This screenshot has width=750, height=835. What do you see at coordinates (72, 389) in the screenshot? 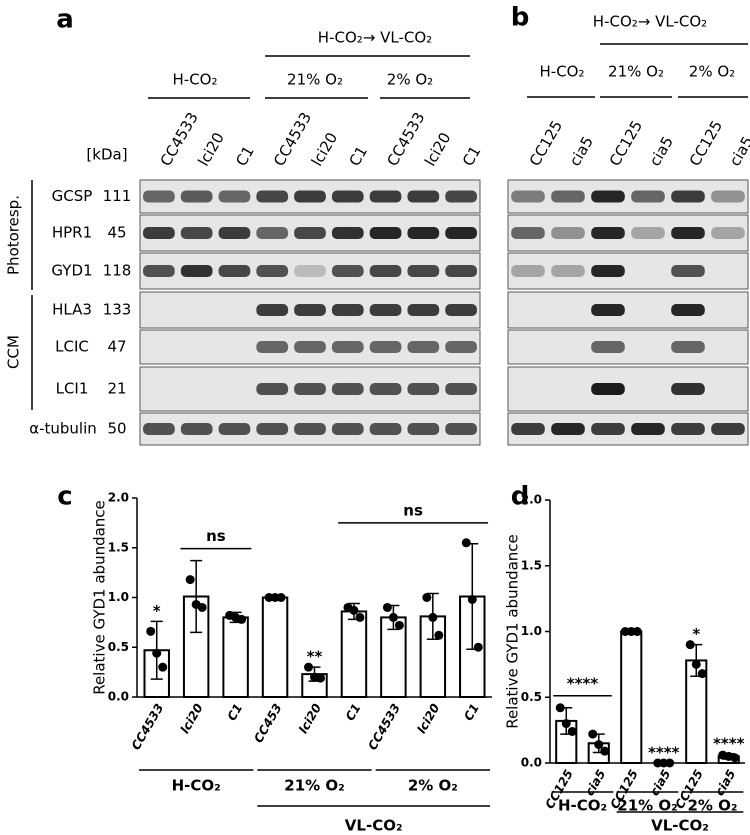
I see `protein-label: LCI1` at bounding box center [72, 389].